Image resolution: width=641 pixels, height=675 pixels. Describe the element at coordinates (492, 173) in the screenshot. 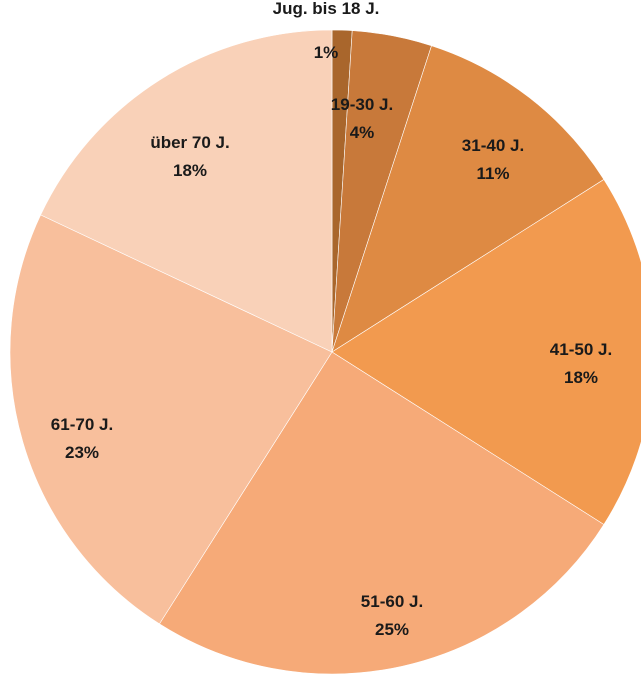

I see `slice-percent-2: 11%` at that location.